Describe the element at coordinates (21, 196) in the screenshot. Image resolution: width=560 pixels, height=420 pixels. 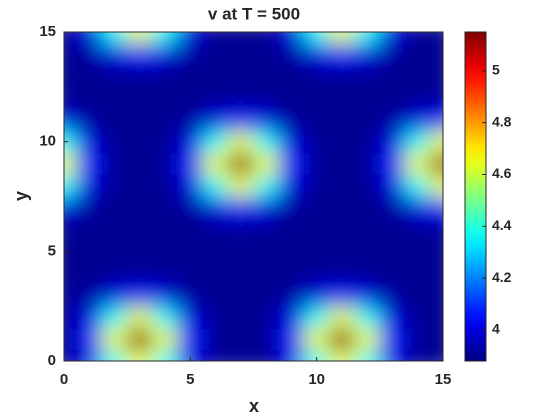
I see `y-axis-label: y` at that location.